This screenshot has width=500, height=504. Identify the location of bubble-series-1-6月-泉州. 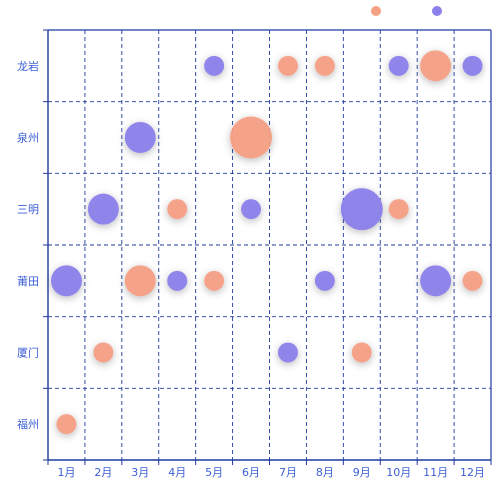
(251, 137).